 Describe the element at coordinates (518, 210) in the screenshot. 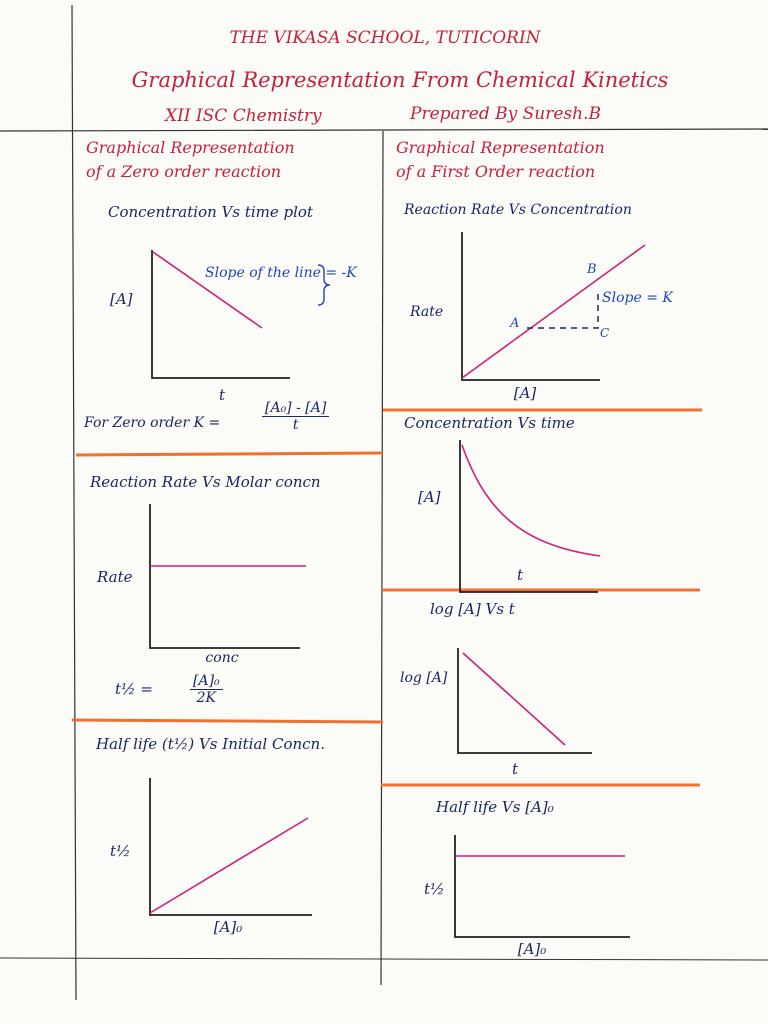

I see `graph-title: Reaction Rate Vs Concentration` at that location.